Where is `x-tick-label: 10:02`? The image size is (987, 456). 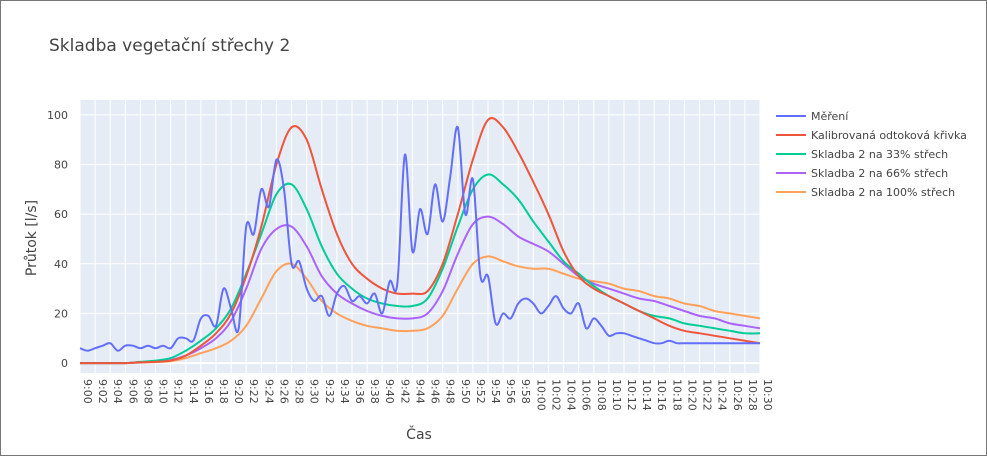
x-tick-label: 10:02 is located at coordinates (555, 395).